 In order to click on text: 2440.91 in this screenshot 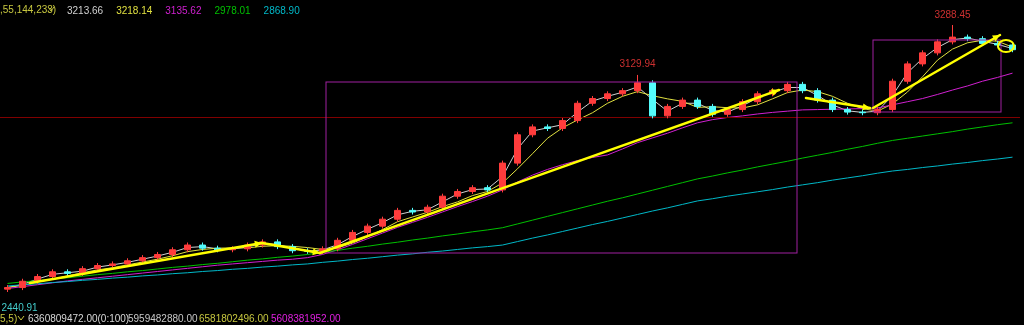, I will do `click(19, 307)`.